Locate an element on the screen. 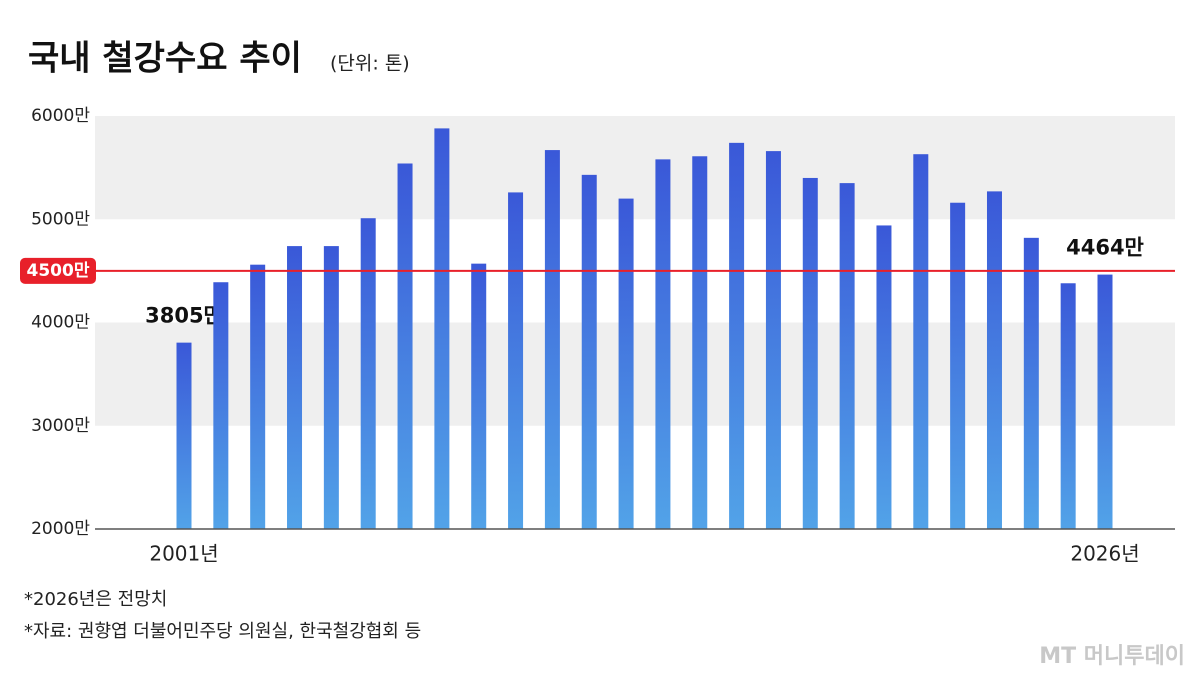 This screenshot has width=1200, height=685. reference-label-bg is located at coordinates (58, 270).